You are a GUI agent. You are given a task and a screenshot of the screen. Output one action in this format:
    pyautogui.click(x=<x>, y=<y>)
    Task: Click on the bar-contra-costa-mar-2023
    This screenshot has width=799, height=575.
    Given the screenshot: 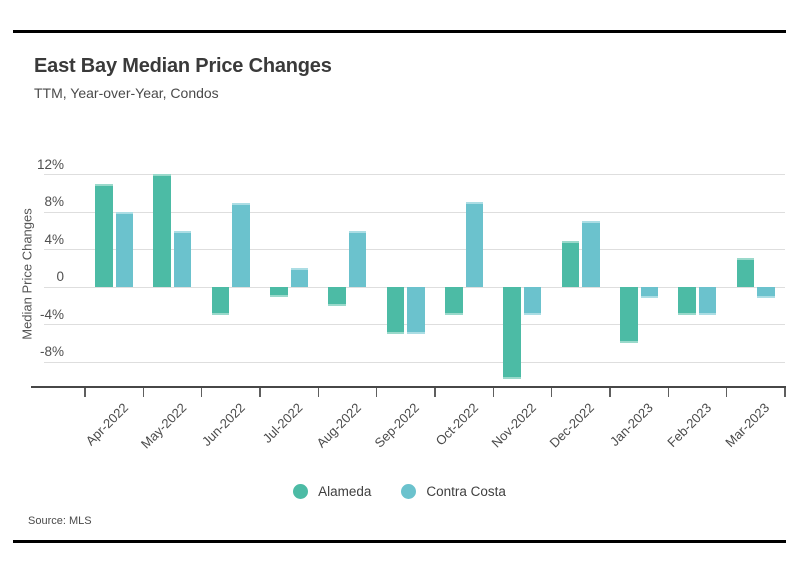 What is the action you would take?
    pyautogui.click(x=766, y=292)
    